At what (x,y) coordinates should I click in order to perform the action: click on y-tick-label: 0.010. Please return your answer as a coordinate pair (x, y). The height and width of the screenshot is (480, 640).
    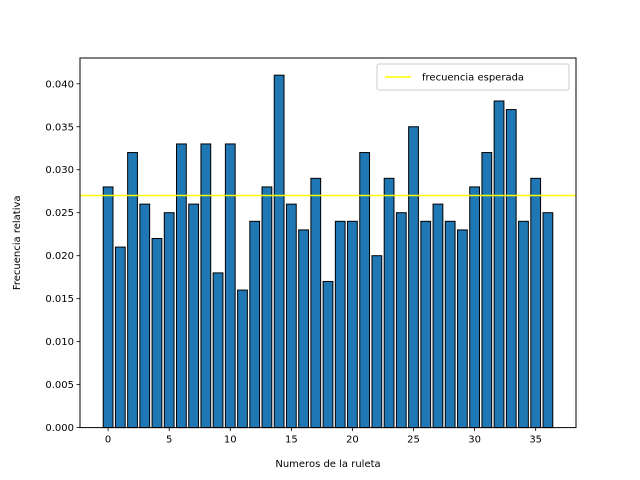
    Looking at the image, I should click on (59, 342).